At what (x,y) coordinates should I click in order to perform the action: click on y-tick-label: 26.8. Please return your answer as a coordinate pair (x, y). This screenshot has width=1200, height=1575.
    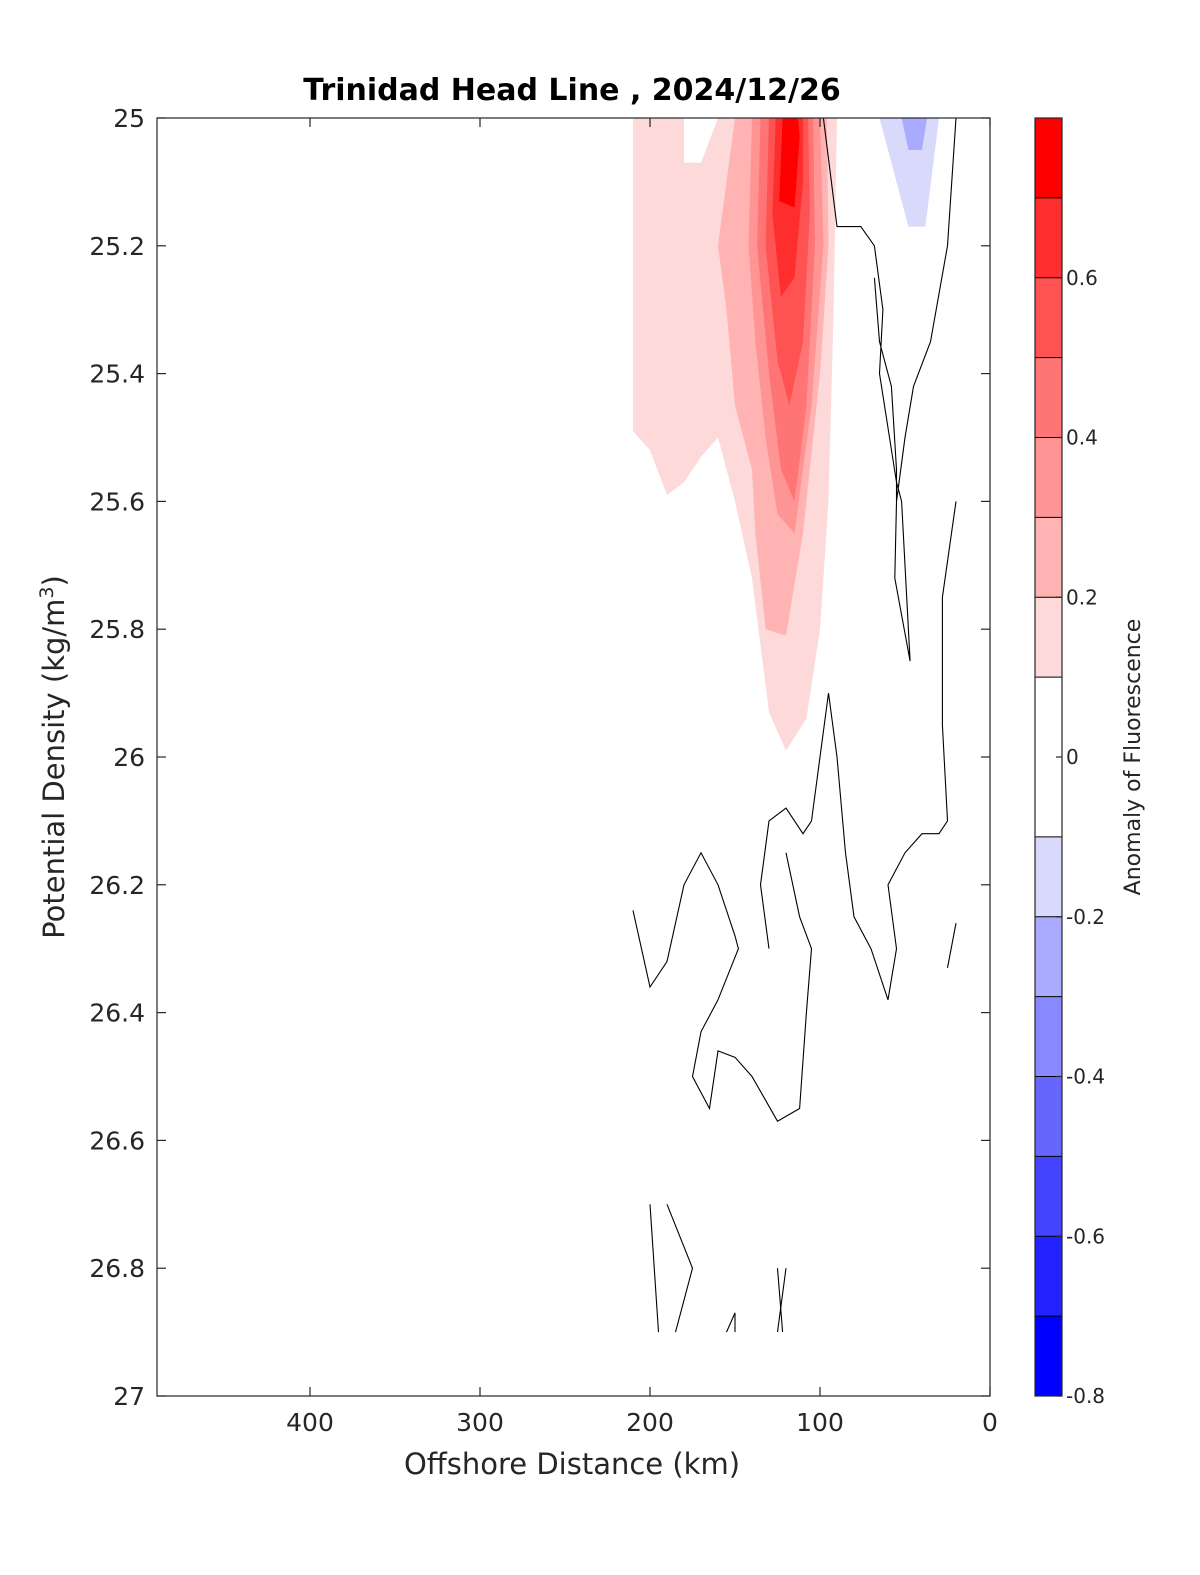
    Looking at the image, I should click on (117, 1268).